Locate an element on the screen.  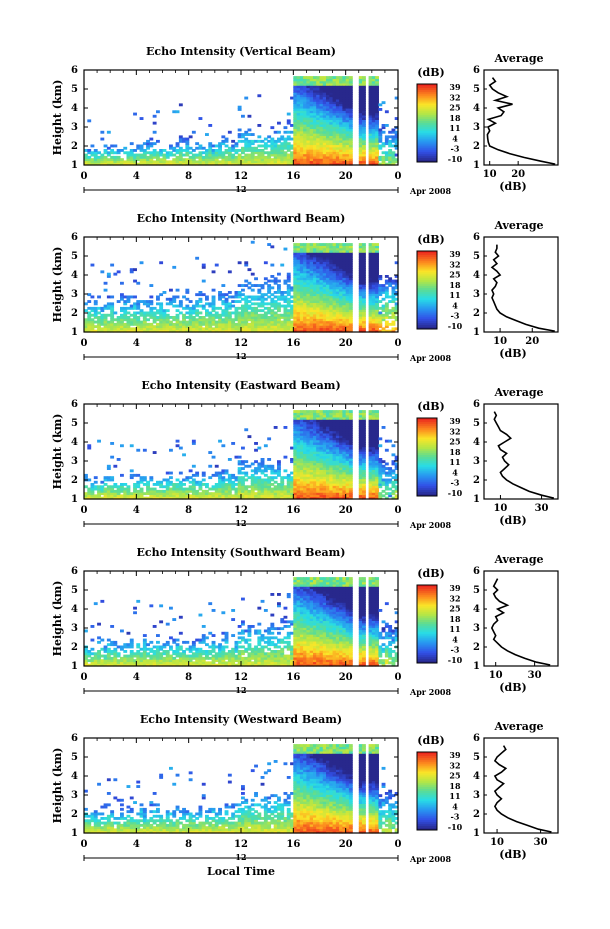
heatmap-cells is located at coordinates (241, 286).